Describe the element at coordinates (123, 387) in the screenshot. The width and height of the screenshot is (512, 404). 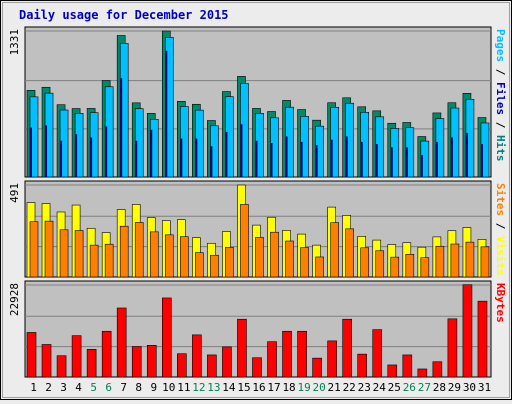
I see `x-tick-label-day-7: 7` at that location.